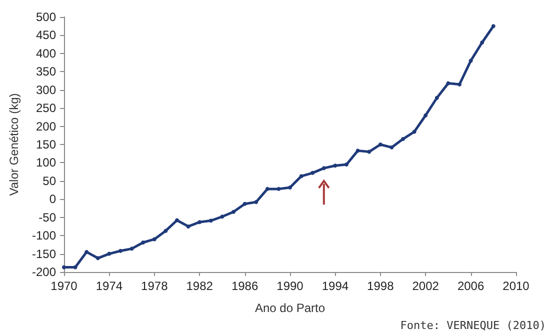 This screenshot has height=335, width=554. What do you see at coordinates (470, 286) in the screenshot?
I see `x-tick-label: 2006` at bounding box center [470, 286].